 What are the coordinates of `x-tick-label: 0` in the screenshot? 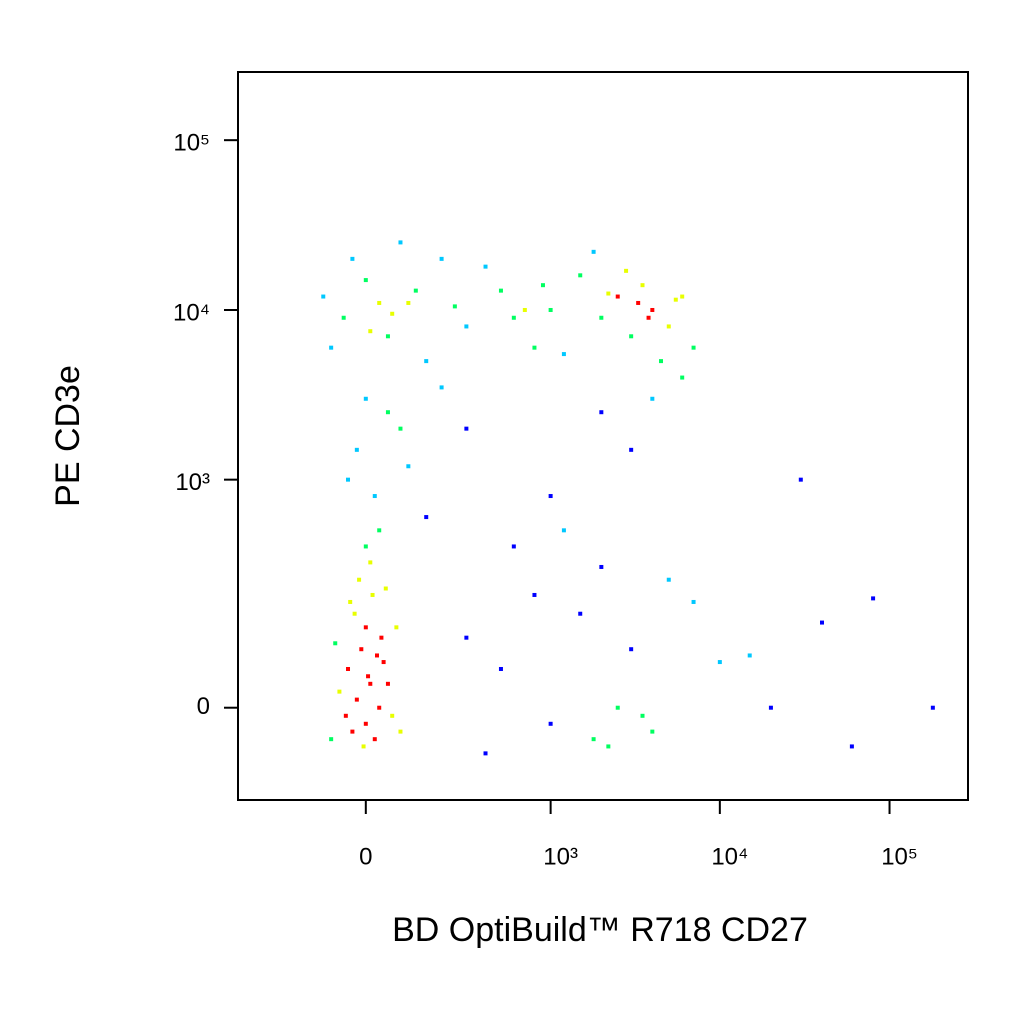 It's located at (365, 856).